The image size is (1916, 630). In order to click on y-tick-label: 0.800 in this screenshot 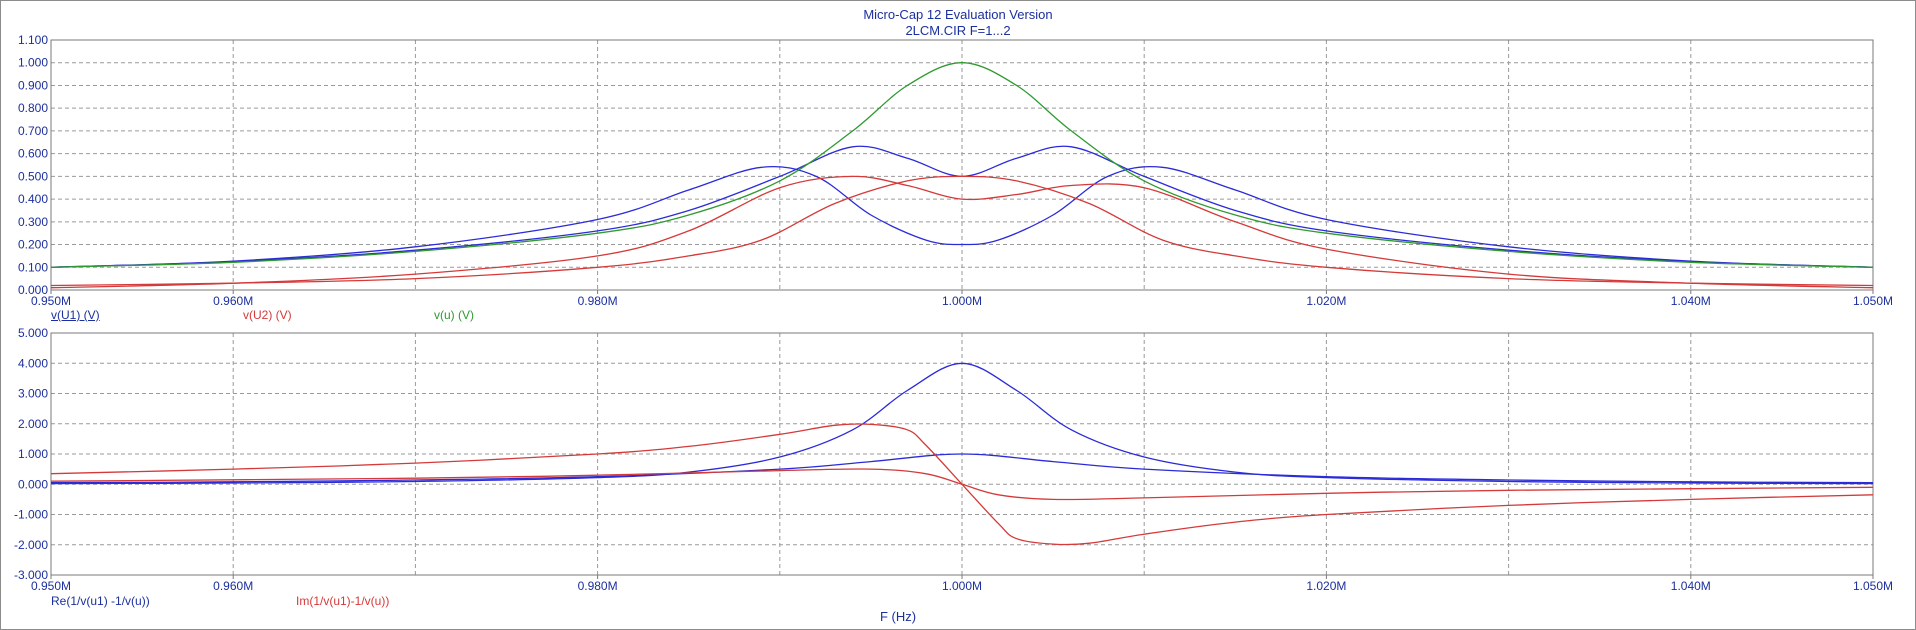, I will do `click(33, 108)`.